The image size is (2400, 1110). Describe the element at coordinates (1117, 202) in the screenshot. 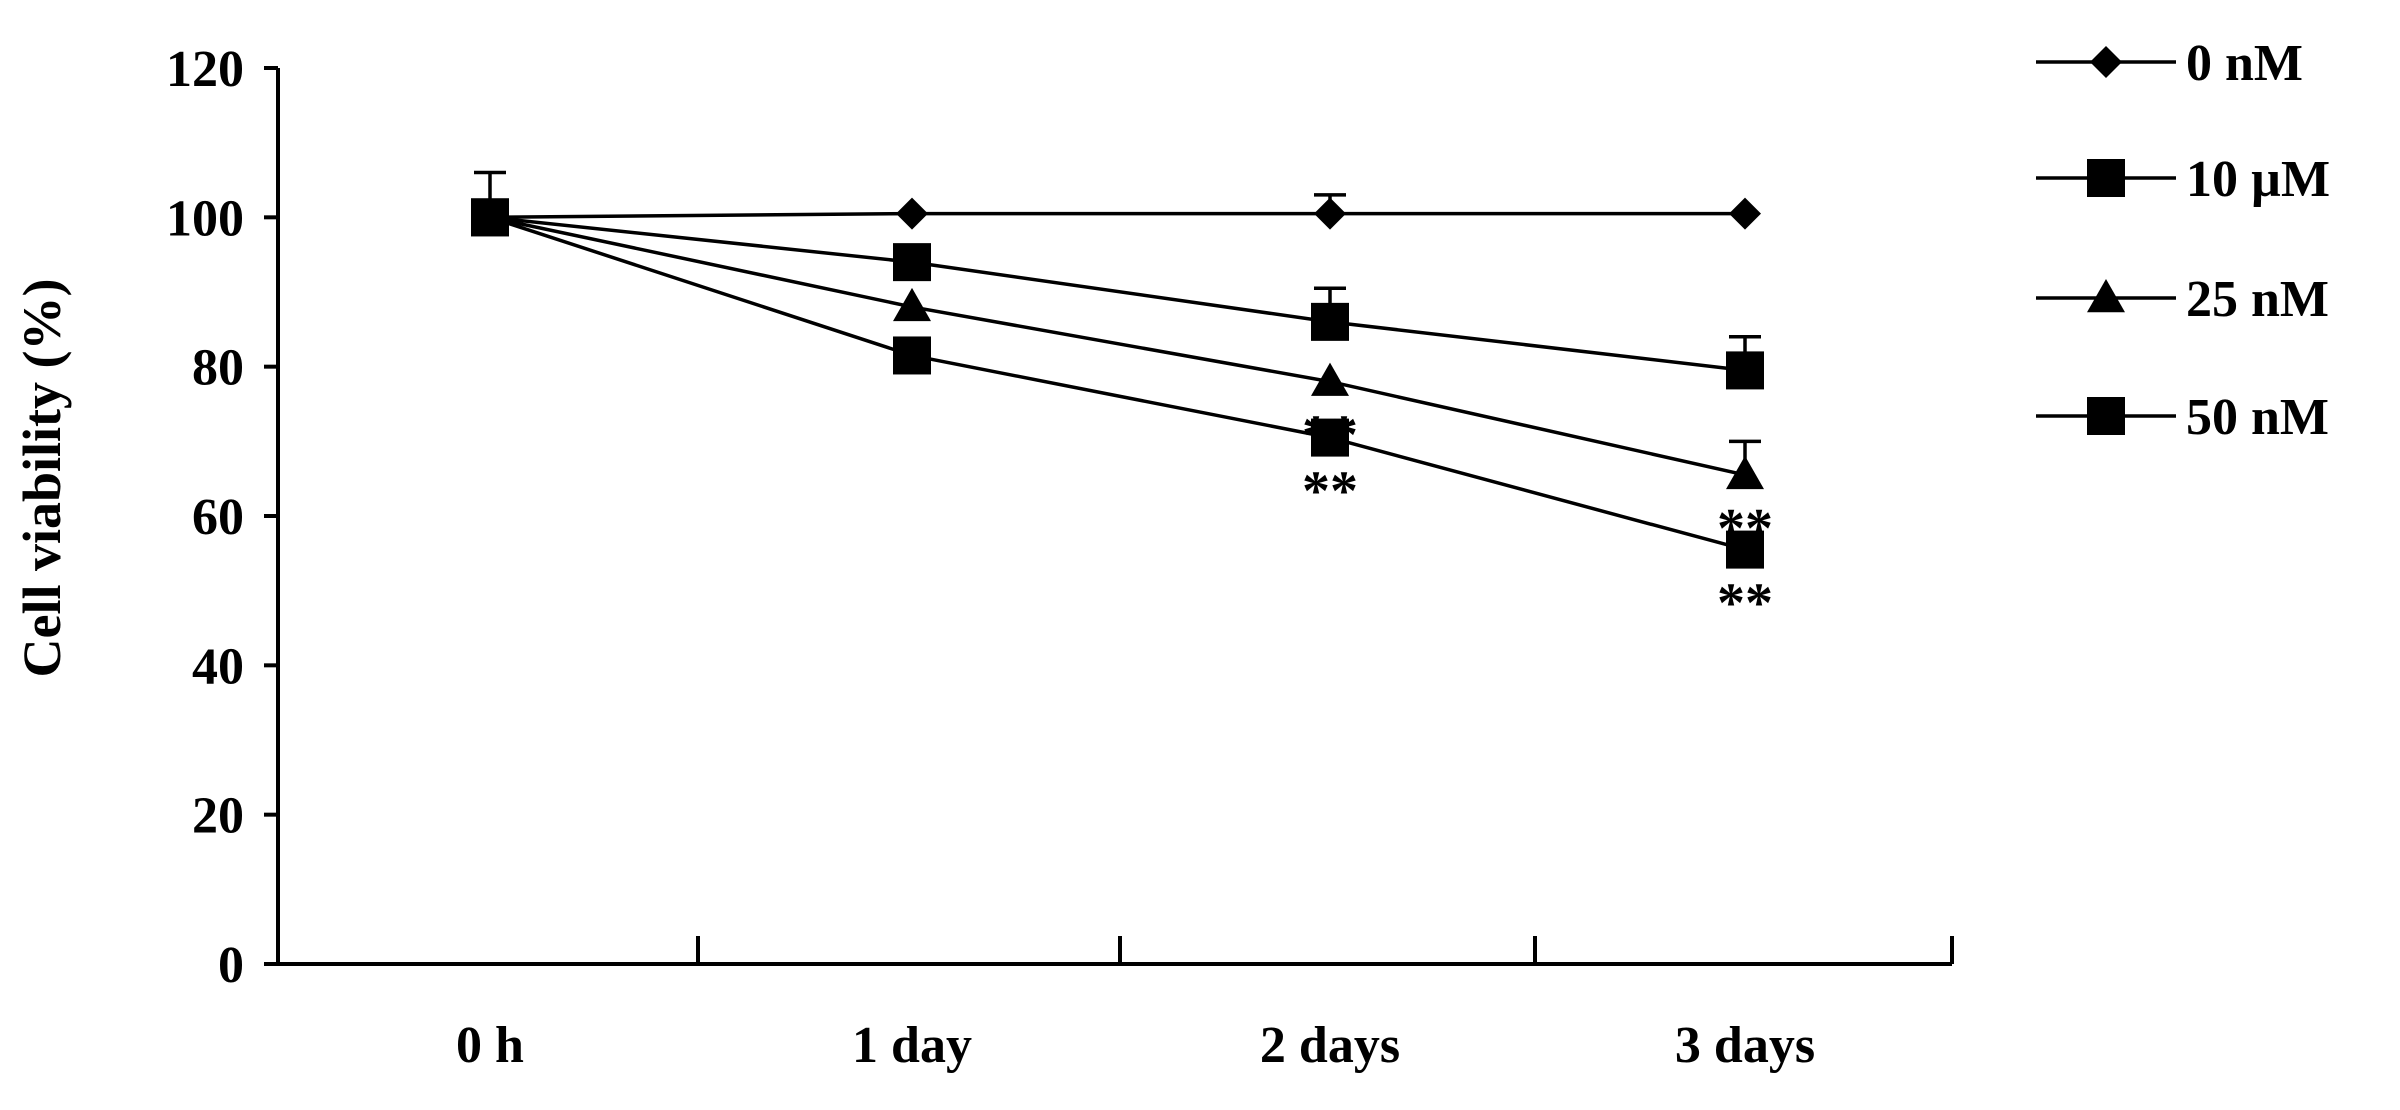

I see `series-0-nM` at that location.